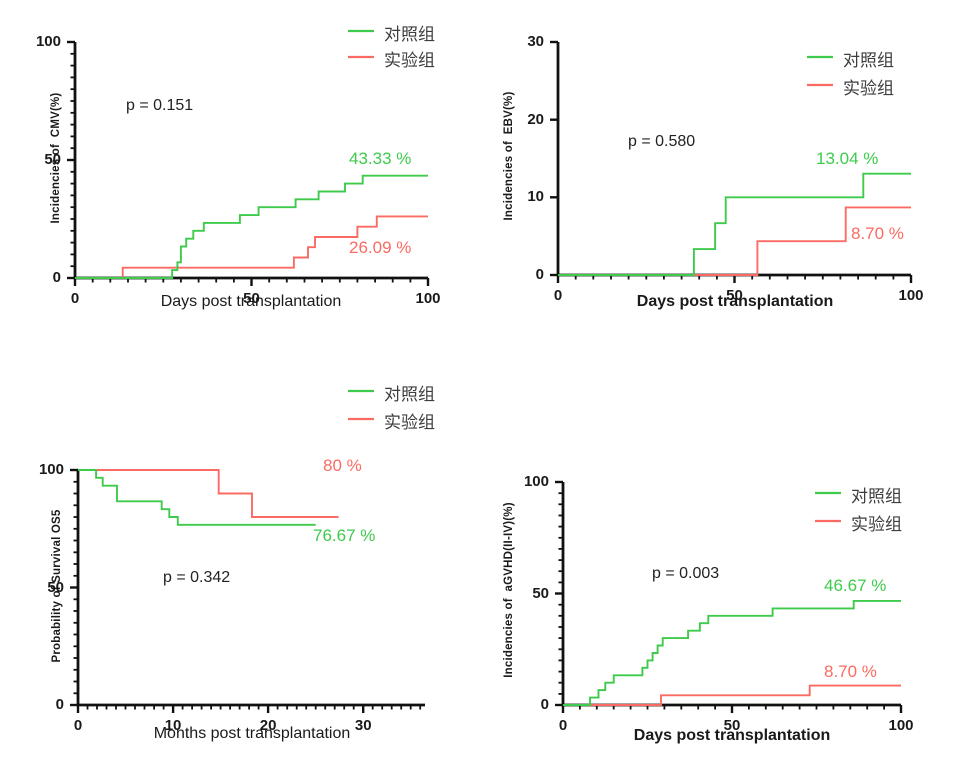 This screenshot has width=960, height=780. Describe the element at coordinates (911, 295) in the screenshot. I see `ebv-x-tick-label-100: 100` at that location.